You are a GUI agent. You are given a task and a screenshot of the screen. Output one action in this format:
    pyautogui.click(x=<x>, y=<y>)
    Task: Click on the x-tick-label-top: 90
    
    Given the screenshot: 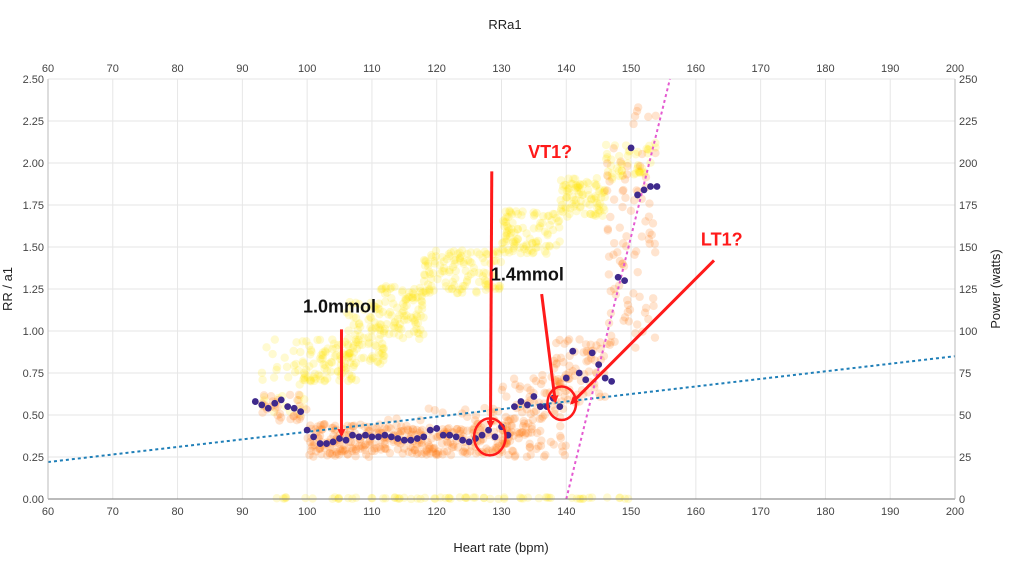 What is the action you would take?
    pyautogui.click(x=242, y=69)
    